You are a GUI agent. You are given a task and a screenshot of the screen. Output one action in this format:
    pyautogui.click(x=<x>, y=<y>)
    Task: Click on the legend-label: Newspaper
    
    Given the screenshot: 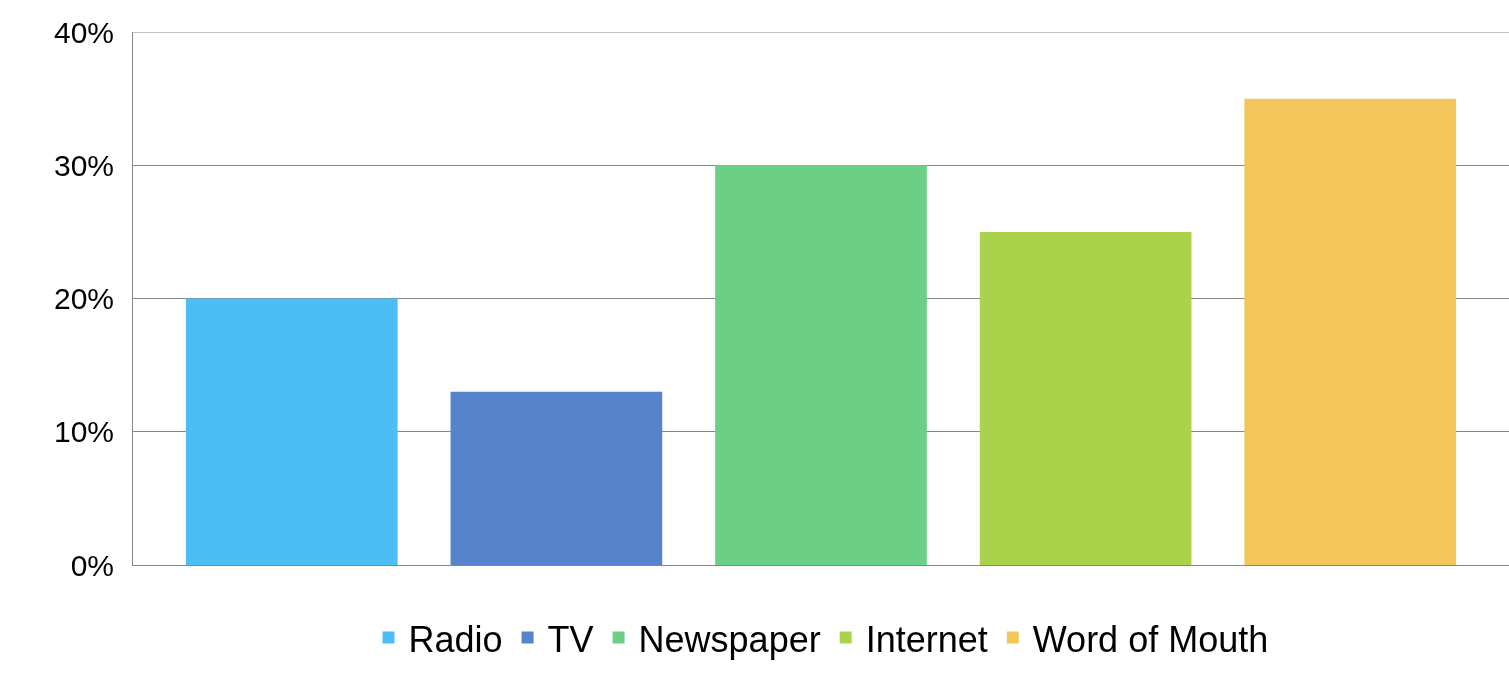 What is the action you would take?
    pyautogui.click(x=729, y=639)
    